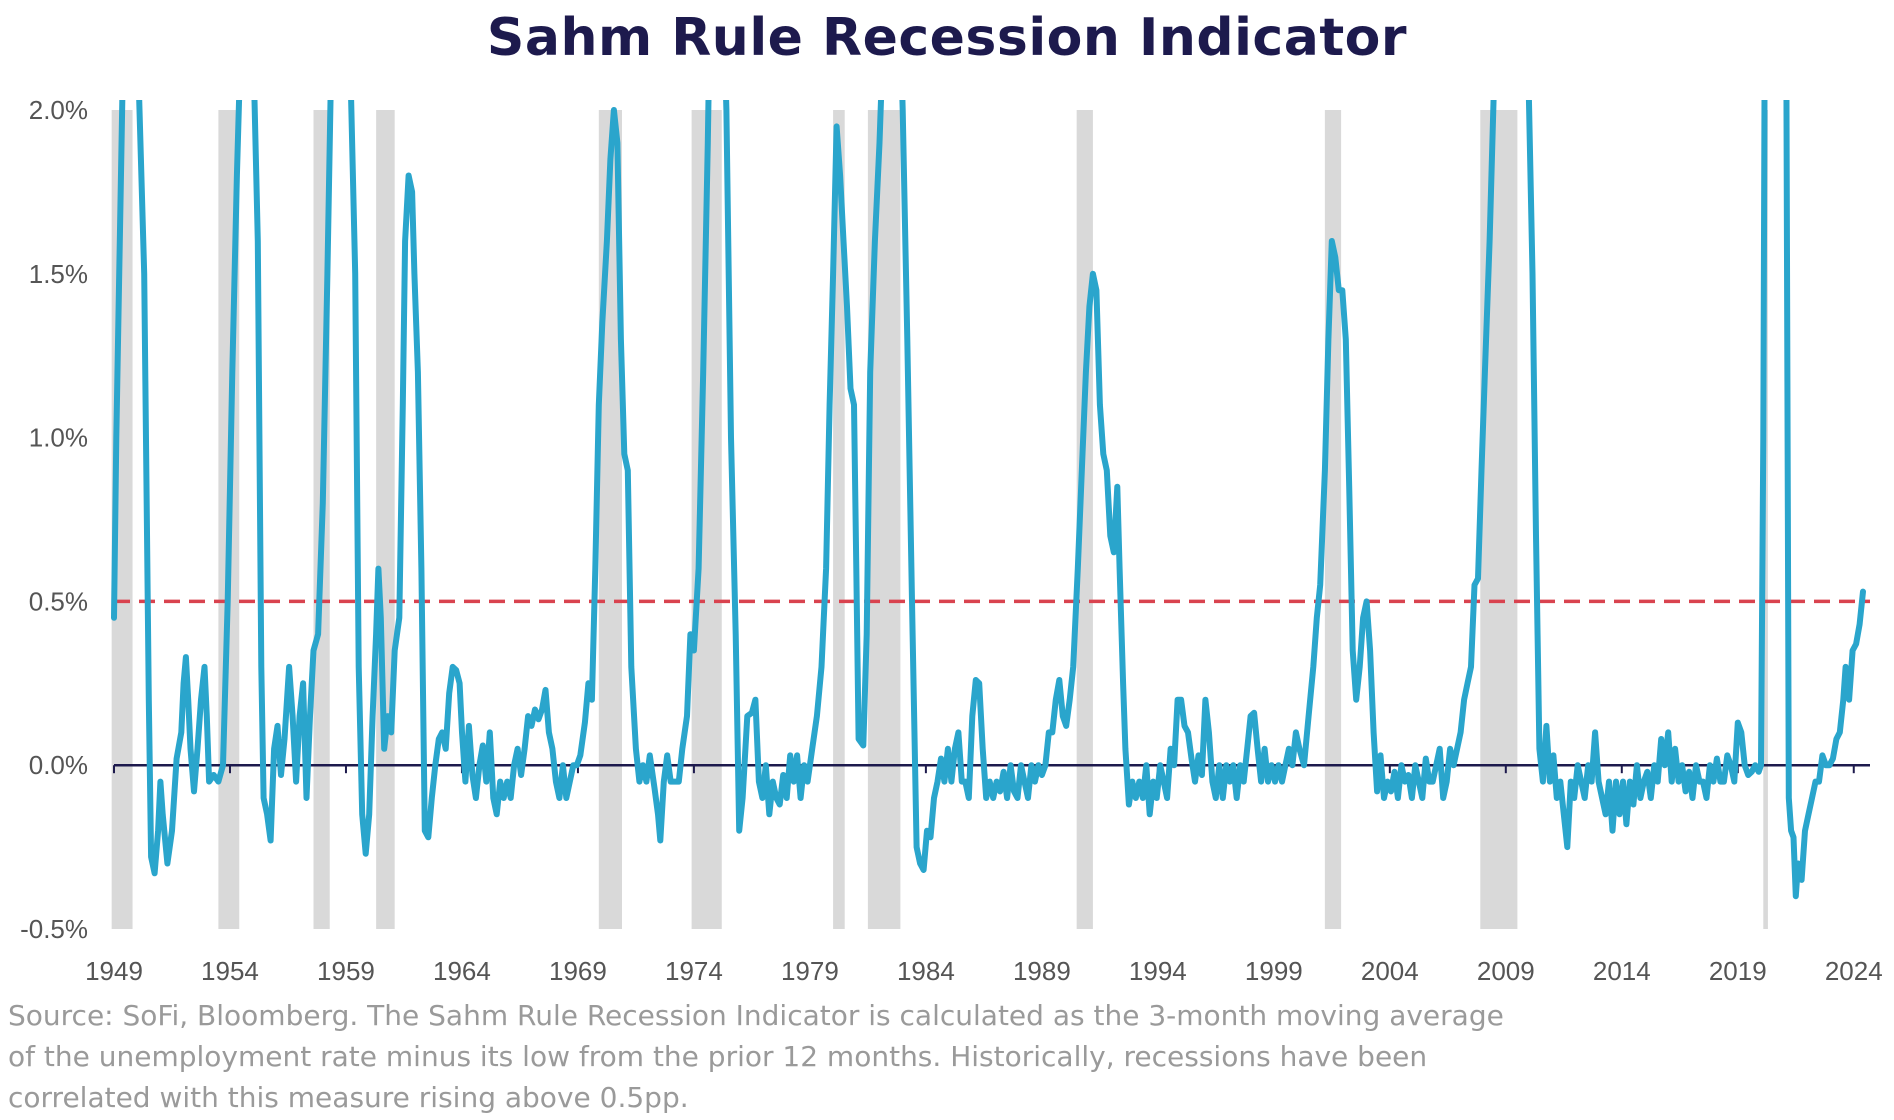  Describe the element at coordinates (1158, 971) in the screenshot. I see `x-tick-label: 1994` at that location.